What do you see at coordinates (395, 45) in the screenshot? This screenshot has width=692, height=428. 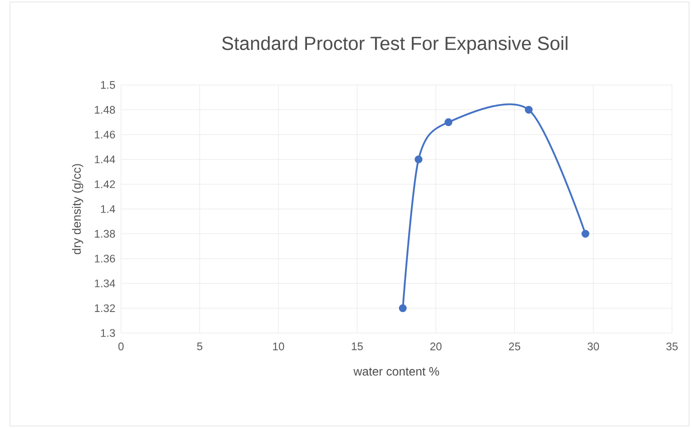 I see `chart-title: Standard Proctor Test For Expansive Soil` at bounding box center [395, 45].